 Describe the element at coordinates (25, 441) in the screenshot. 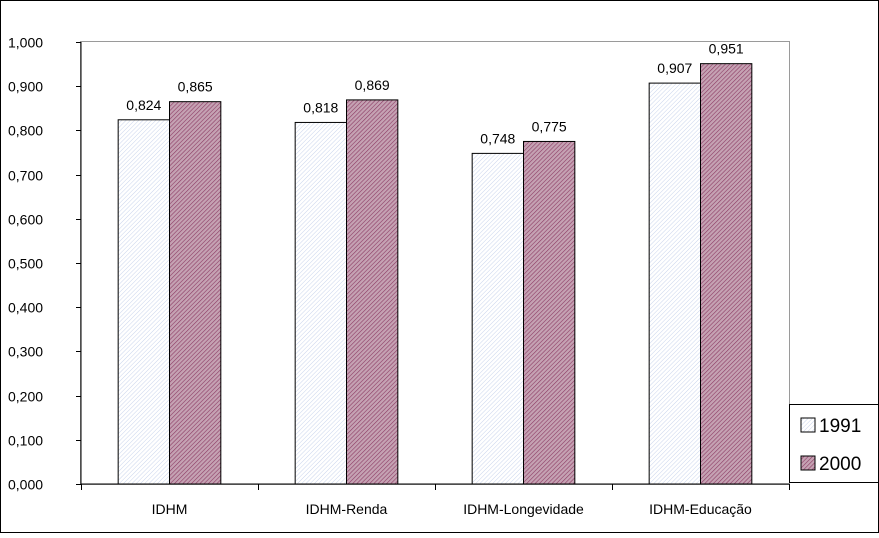

I see `y-tick-label: 0,100` at that location.